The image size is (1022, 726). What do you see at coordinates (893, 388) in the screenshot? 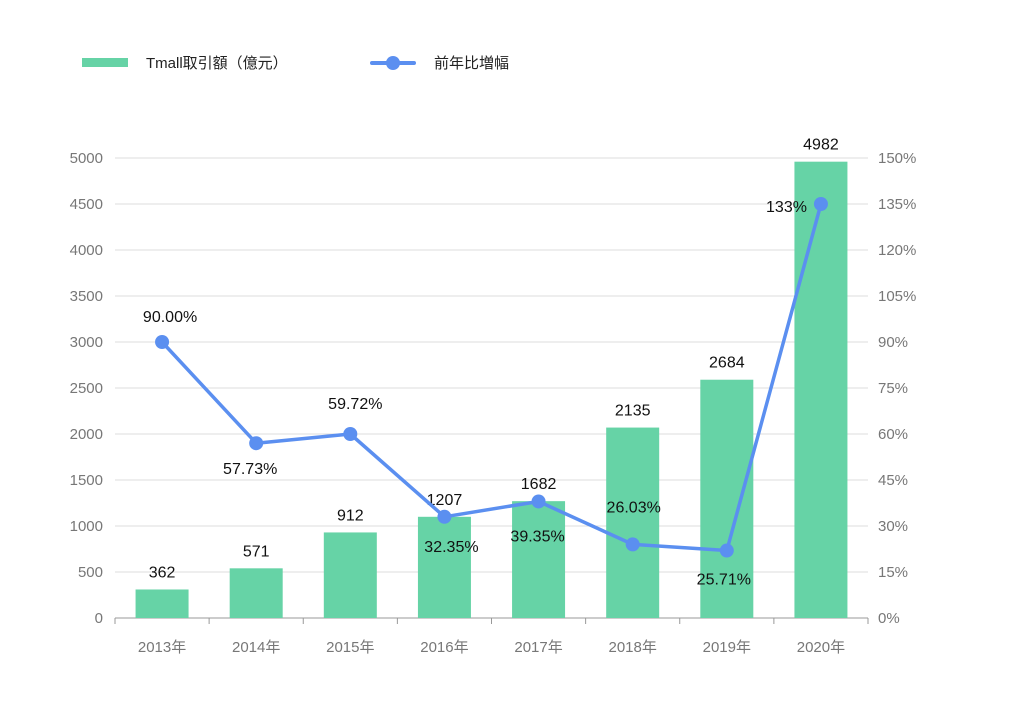
I see `y-right-tick-label: 75%` at bounding box center [893, 388].